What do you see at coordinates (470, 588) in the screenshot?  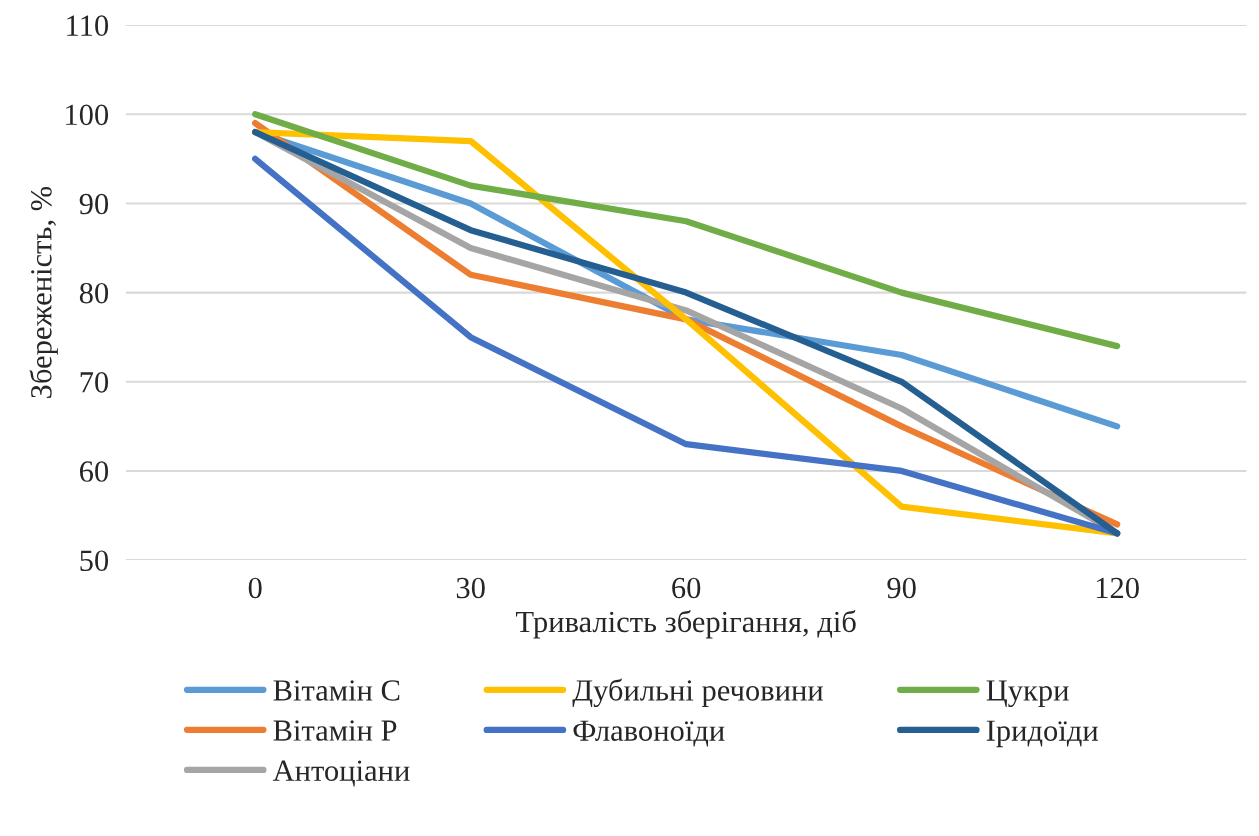 I see `x-tick-label: 30` at bounding box center [470, 588].